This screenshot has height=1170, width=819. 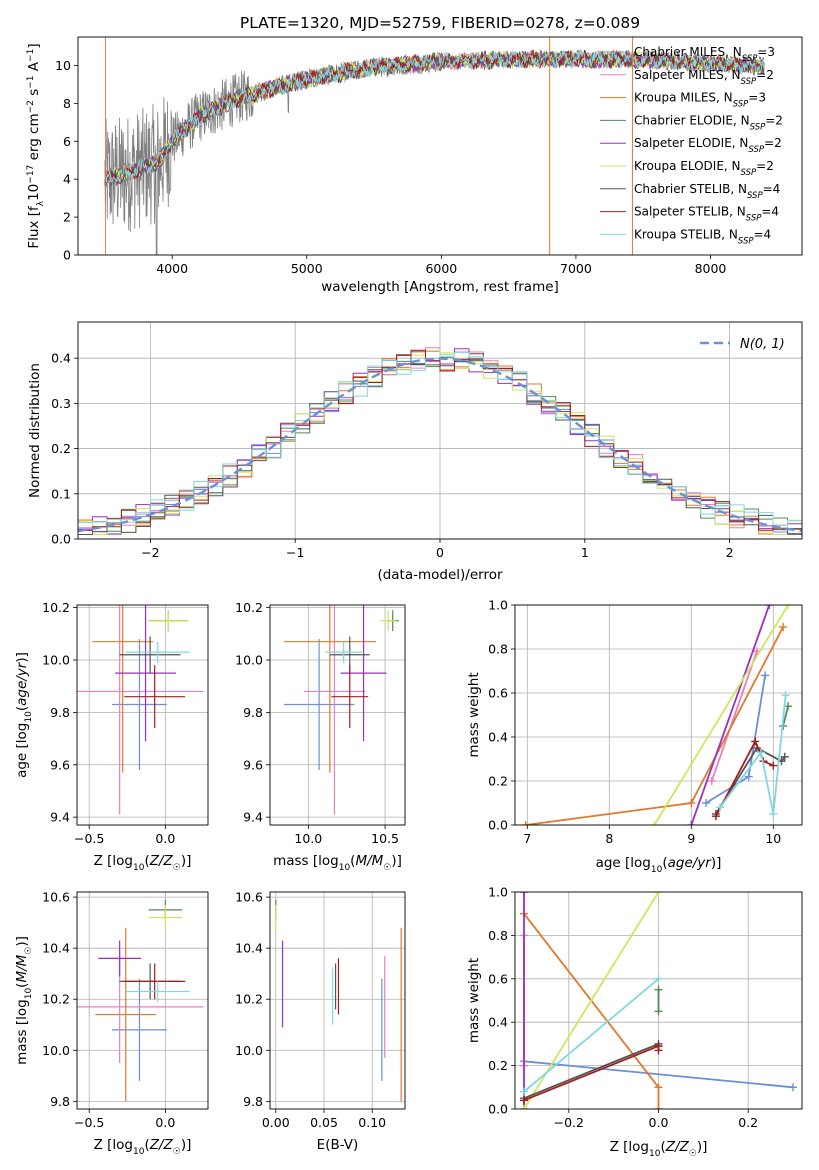 What do you see at coordinates (659, 1122) in the screenshot?
I see `x-tick-label: 0.0` at bounding box center [659, 1122].